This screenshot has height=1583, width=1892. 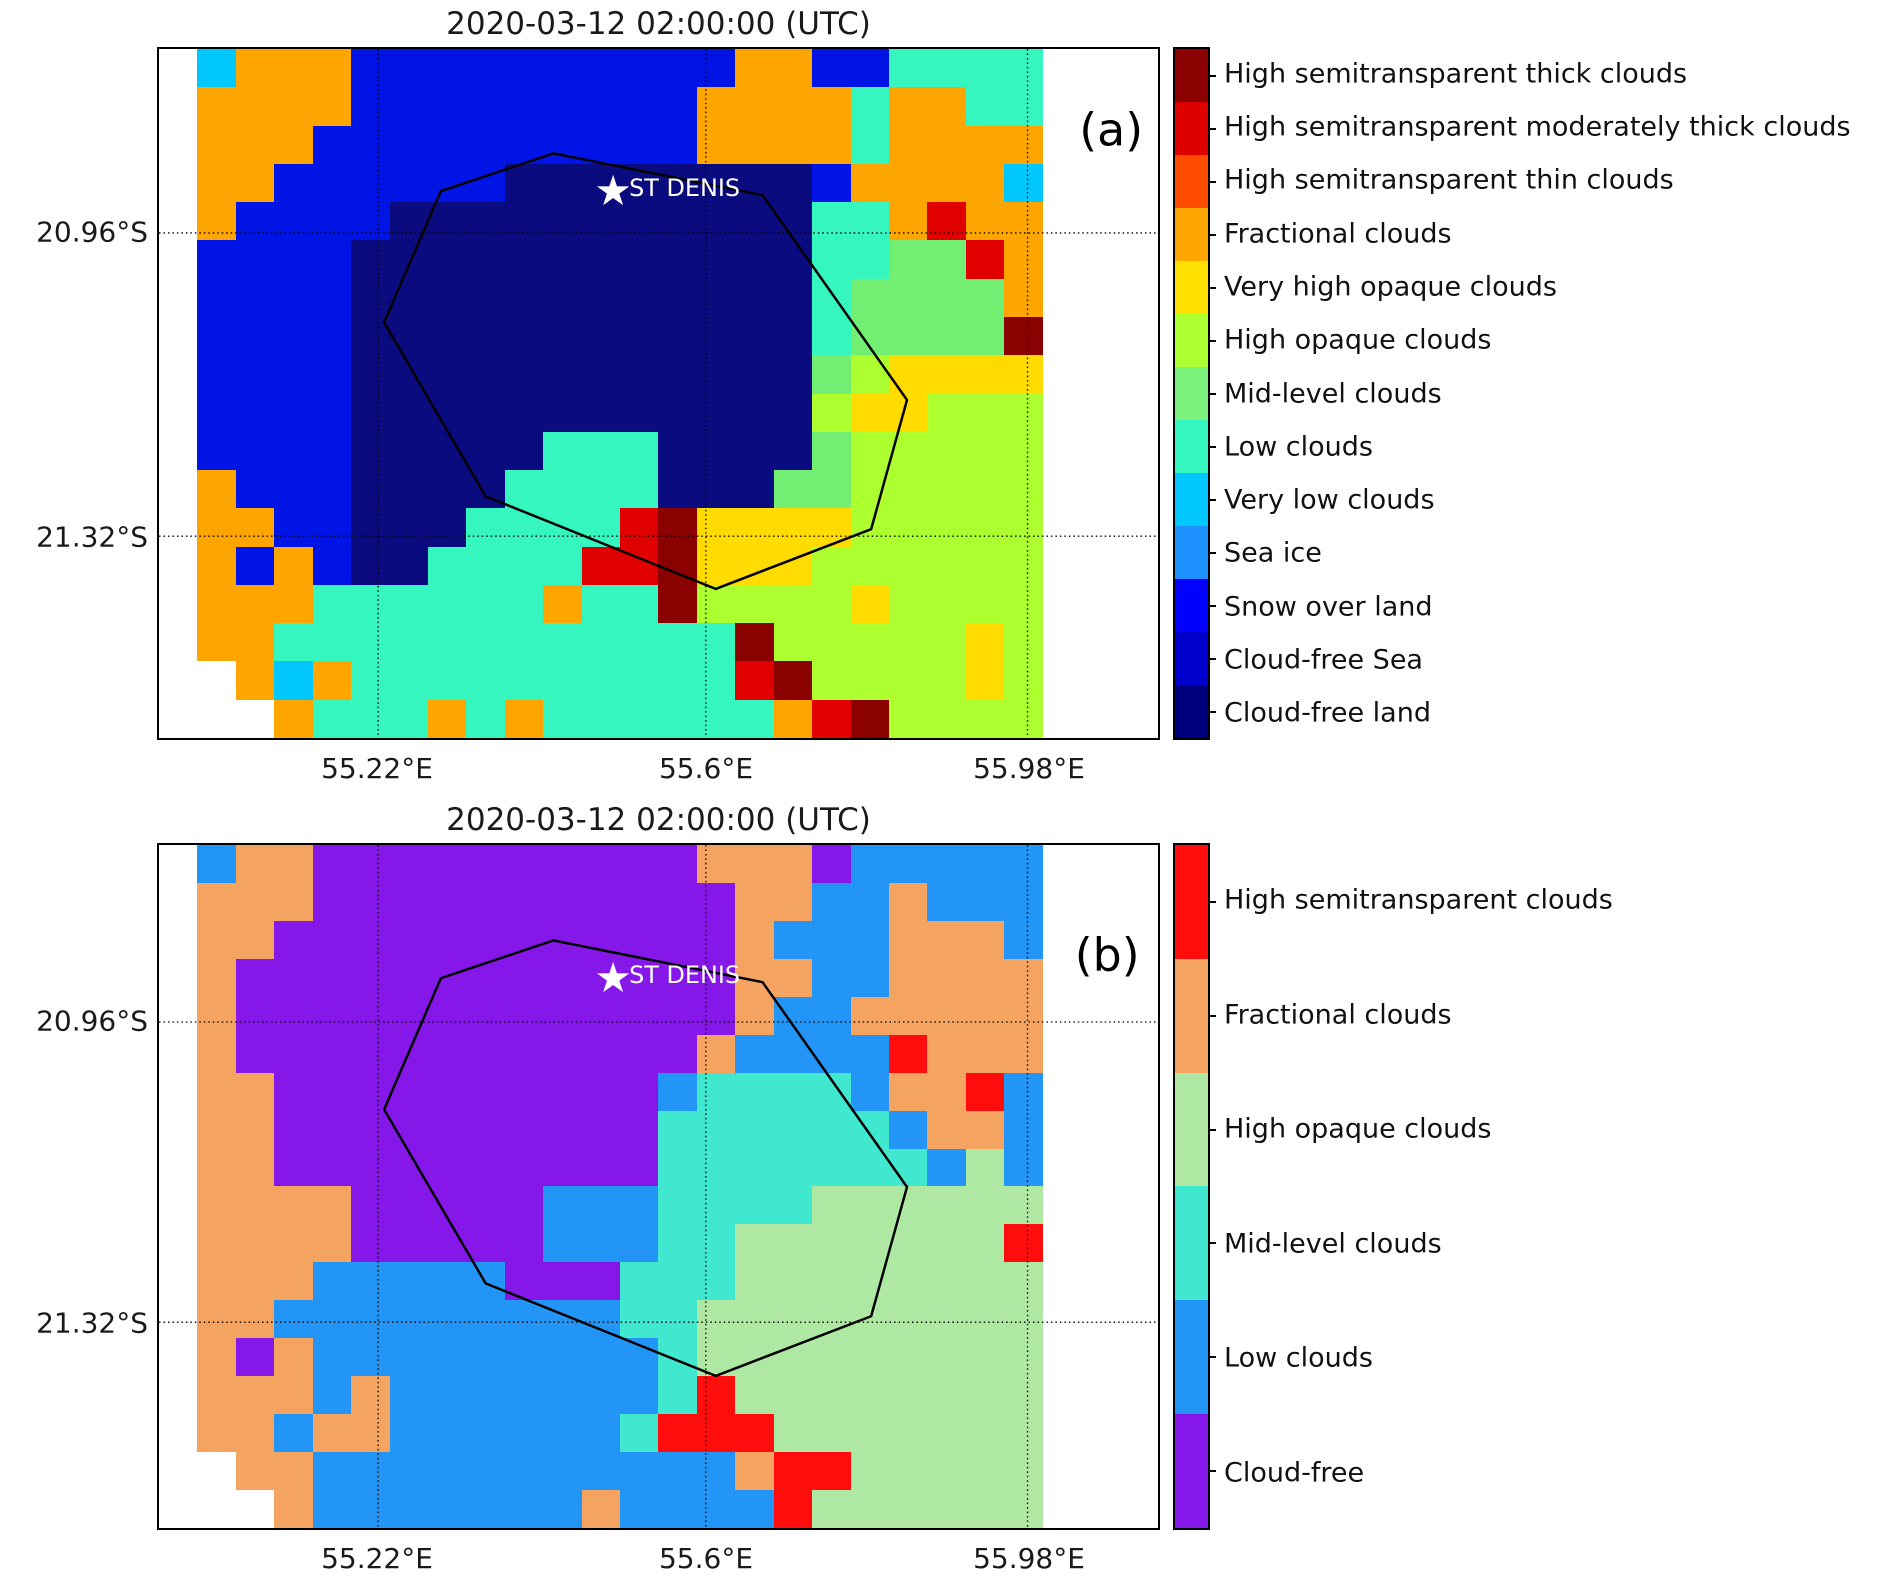 I want to click on colorbar-tick, so click(x=1212, y=711).